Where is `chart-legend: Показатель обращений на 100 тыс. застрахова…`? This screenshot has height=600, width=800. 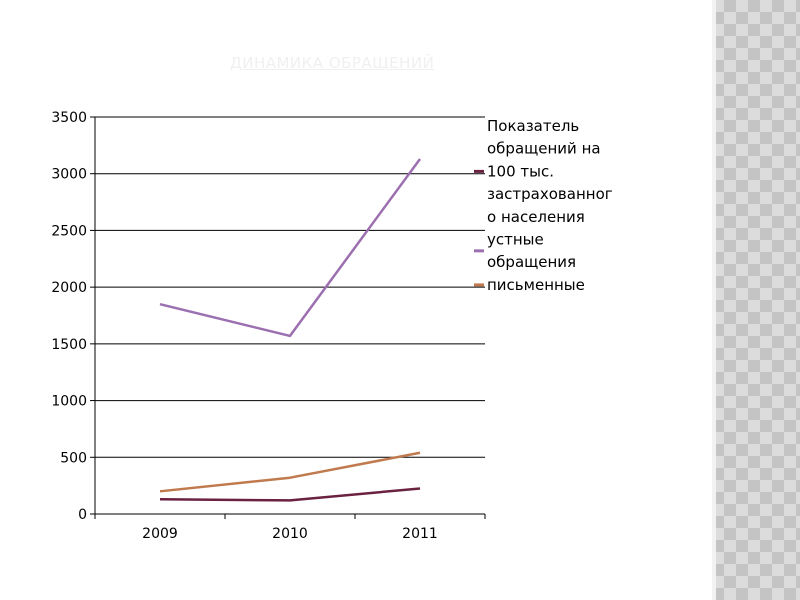 chart-legend: Показатель обращений на 100 тыс. застрахова… is located at coordinates (543, 205).